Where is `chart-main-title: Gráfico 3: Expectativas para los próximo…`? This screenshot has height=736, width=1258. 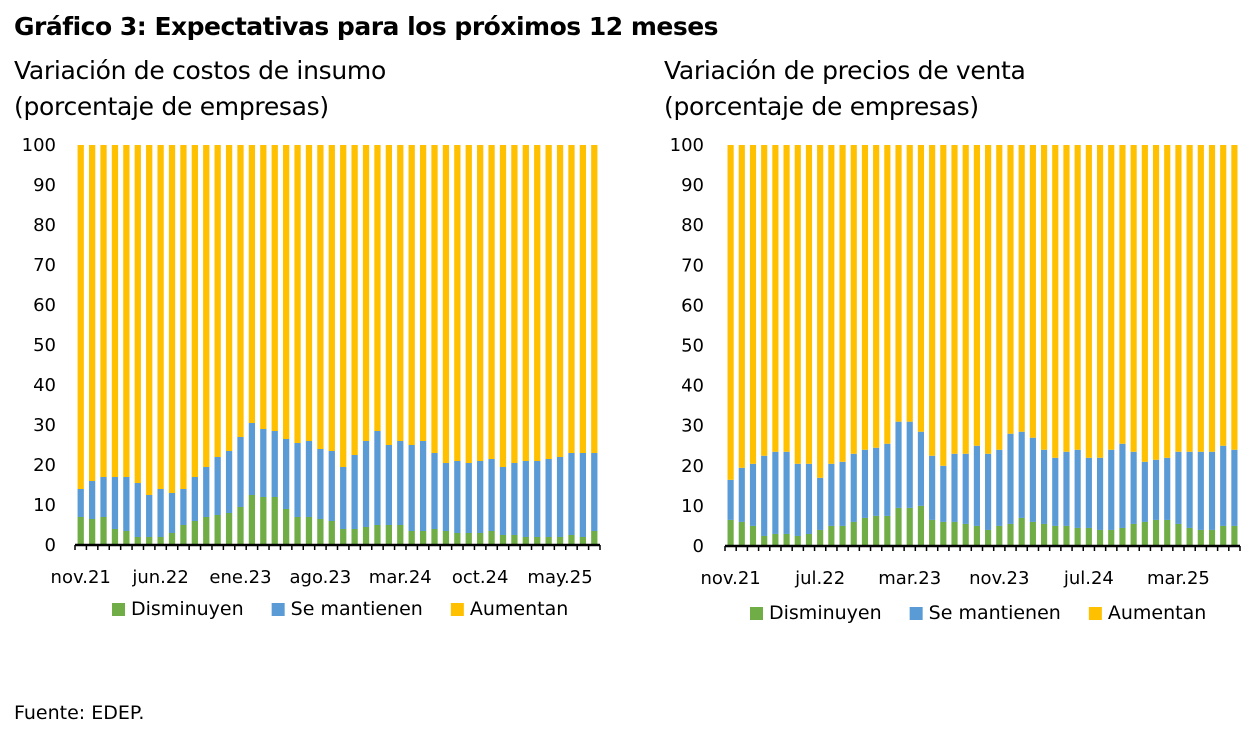
chart-main-title: Gráfico 3: Expectativas para los próximo… is located at coordinates (366, 26).